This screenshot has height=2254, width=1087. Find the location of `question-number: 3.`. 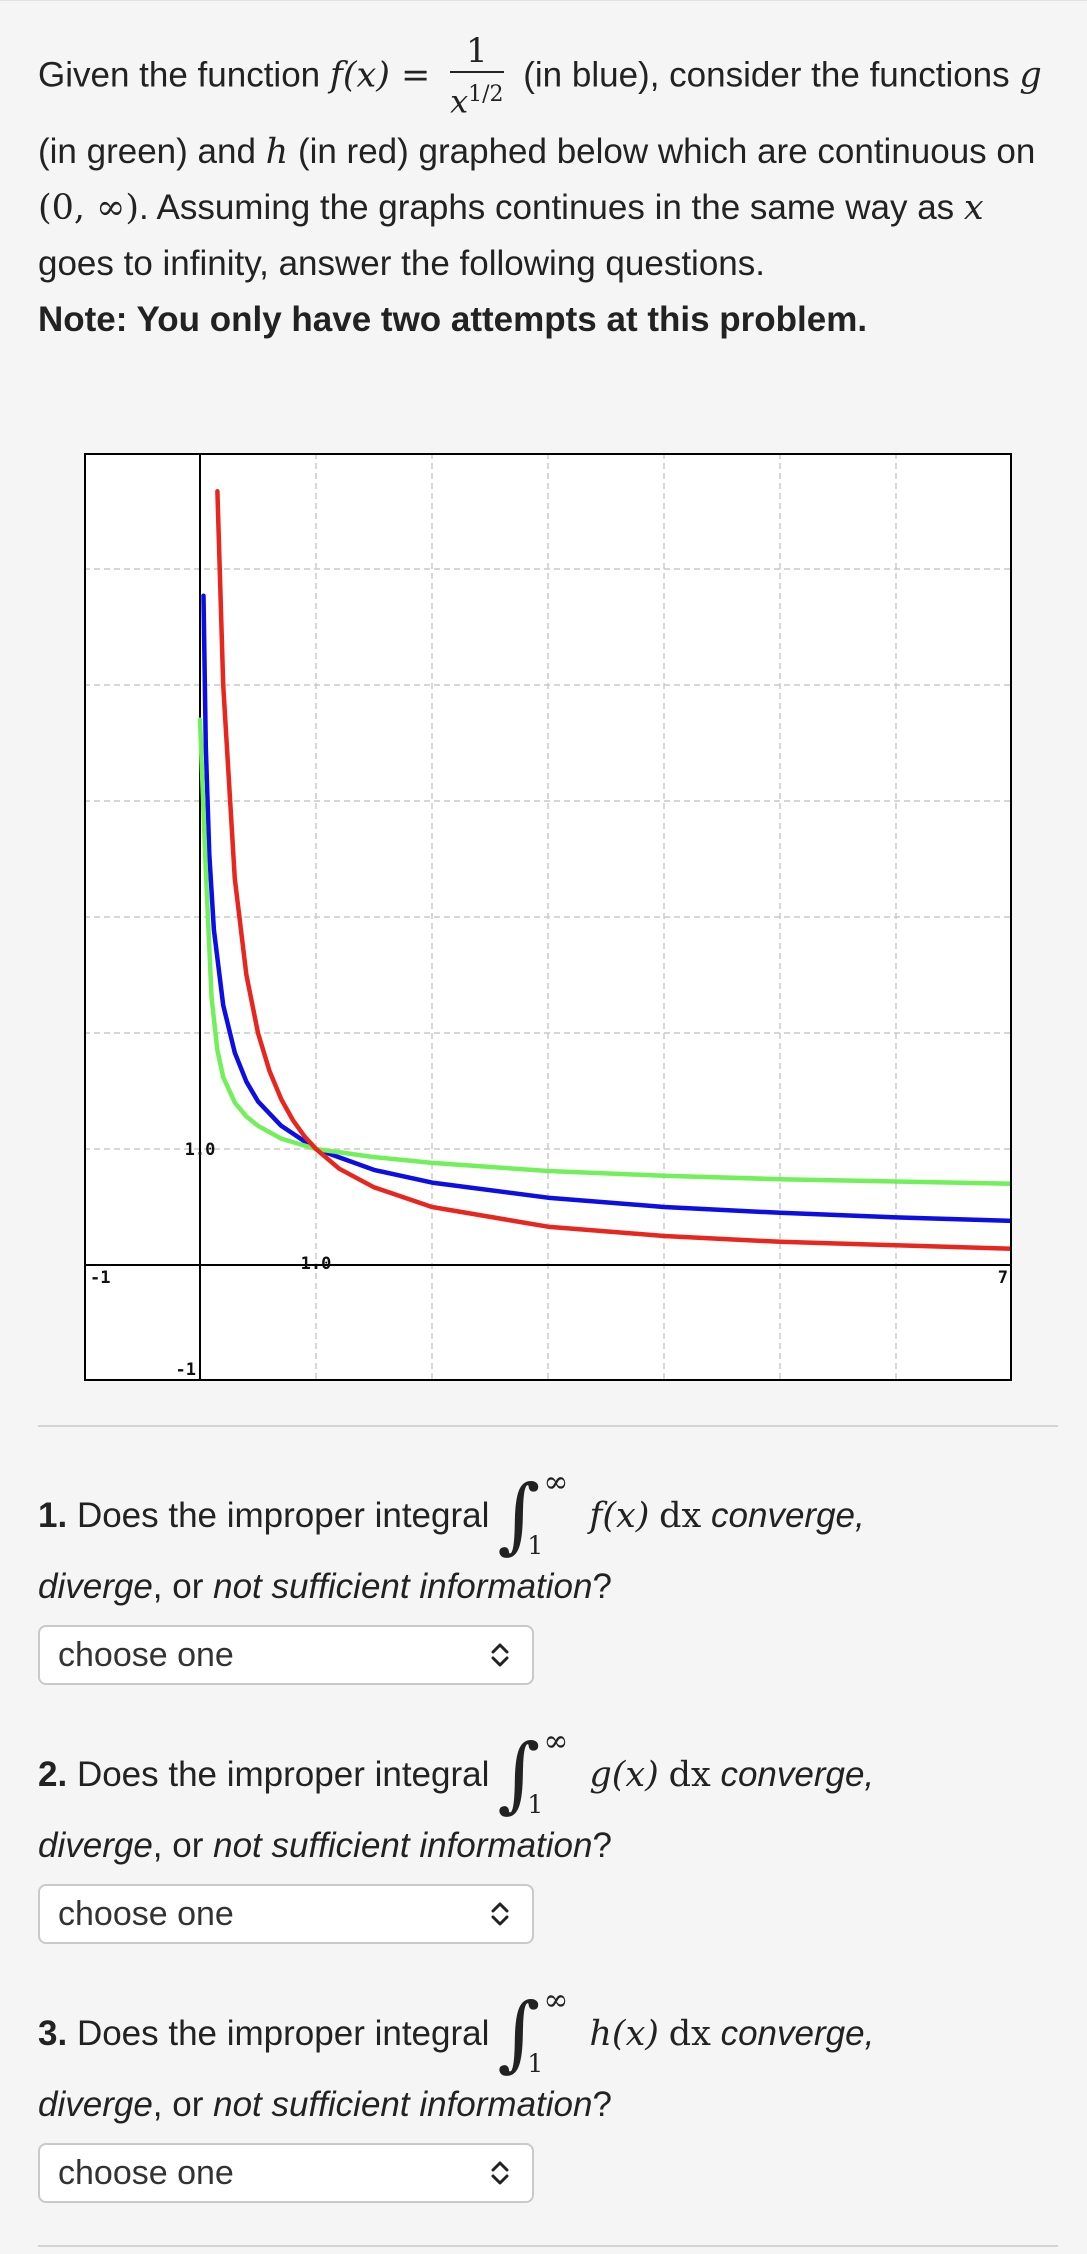

question-number: 3. is located at coordinates (53, 2033).